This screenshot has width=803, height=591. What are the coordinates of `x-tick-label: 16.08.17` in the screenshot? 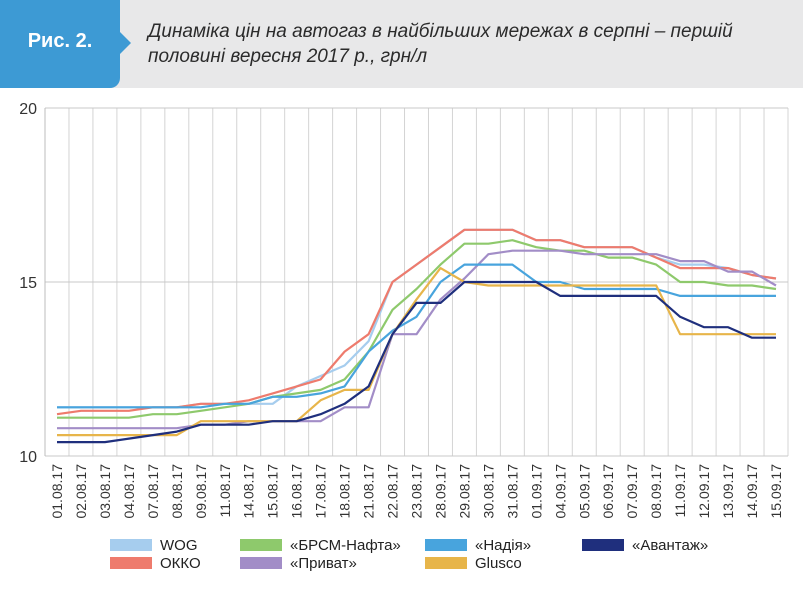 It's located at (297, 491).